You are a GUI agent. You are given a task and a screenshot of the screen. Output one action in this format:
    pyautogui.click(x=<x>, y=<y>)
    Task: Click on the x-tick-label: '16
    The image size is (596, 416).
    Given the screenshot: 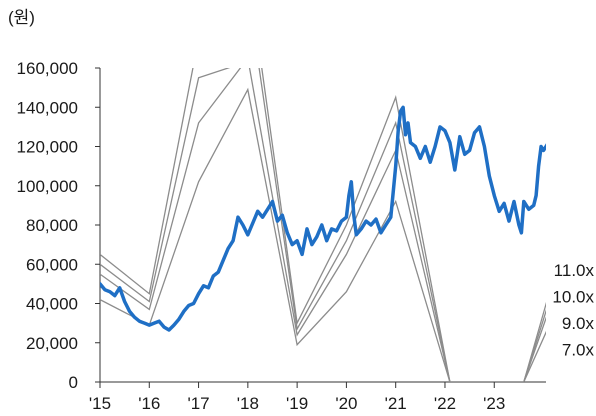 What is the action you would take?
    pyautogui.click(x=149, y=403)
    